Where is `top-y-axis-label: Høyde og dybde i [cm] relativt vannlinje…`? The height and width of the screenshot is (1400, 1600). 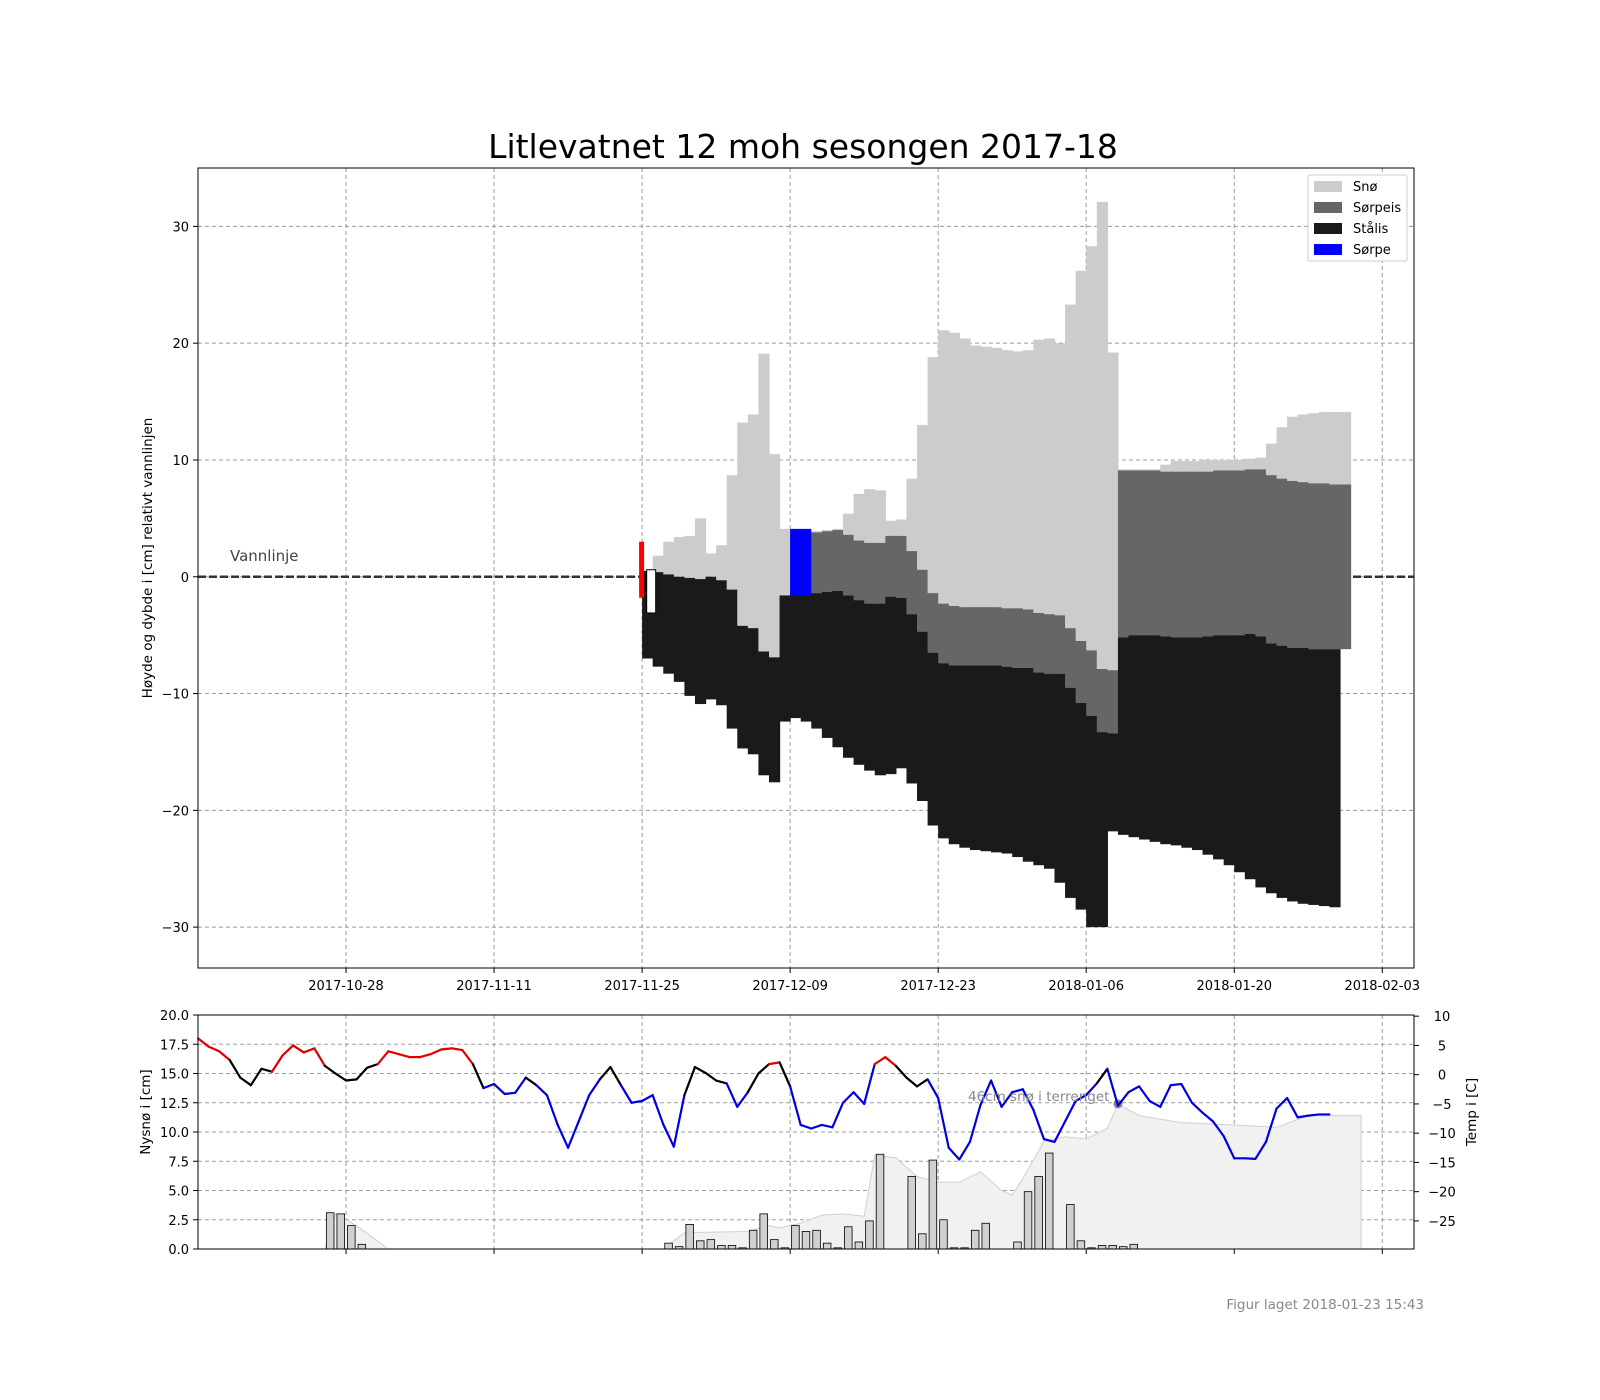 top-y-axis-label: Høyde og dybde i [cm] relativt vannlinje… is located at coordinates (148, 558).